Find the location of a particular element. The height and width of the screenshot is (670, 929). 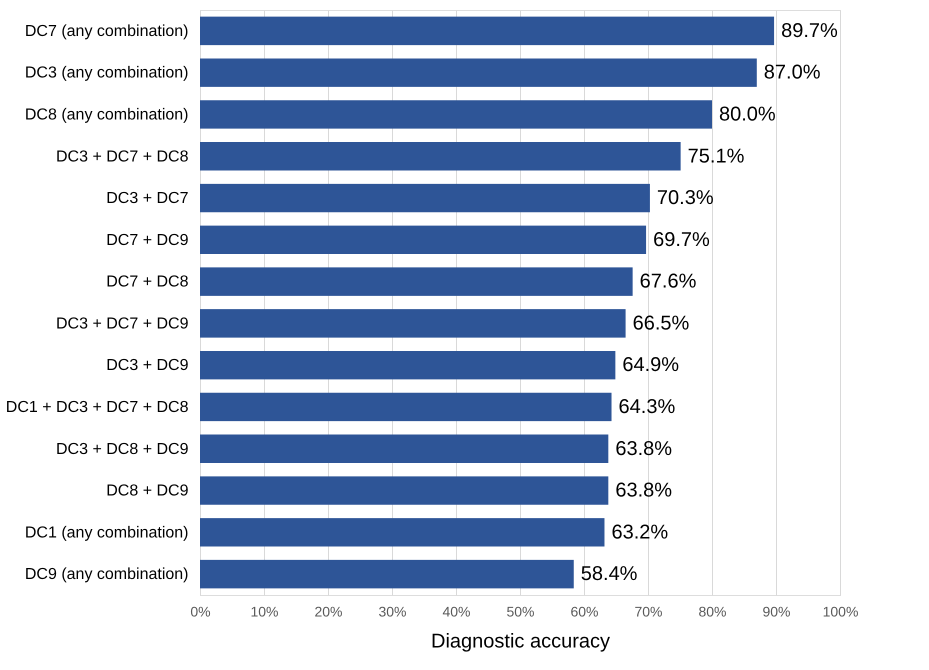

y-tick-label: DC7 + DC9 is located at coordinates (147, 240).